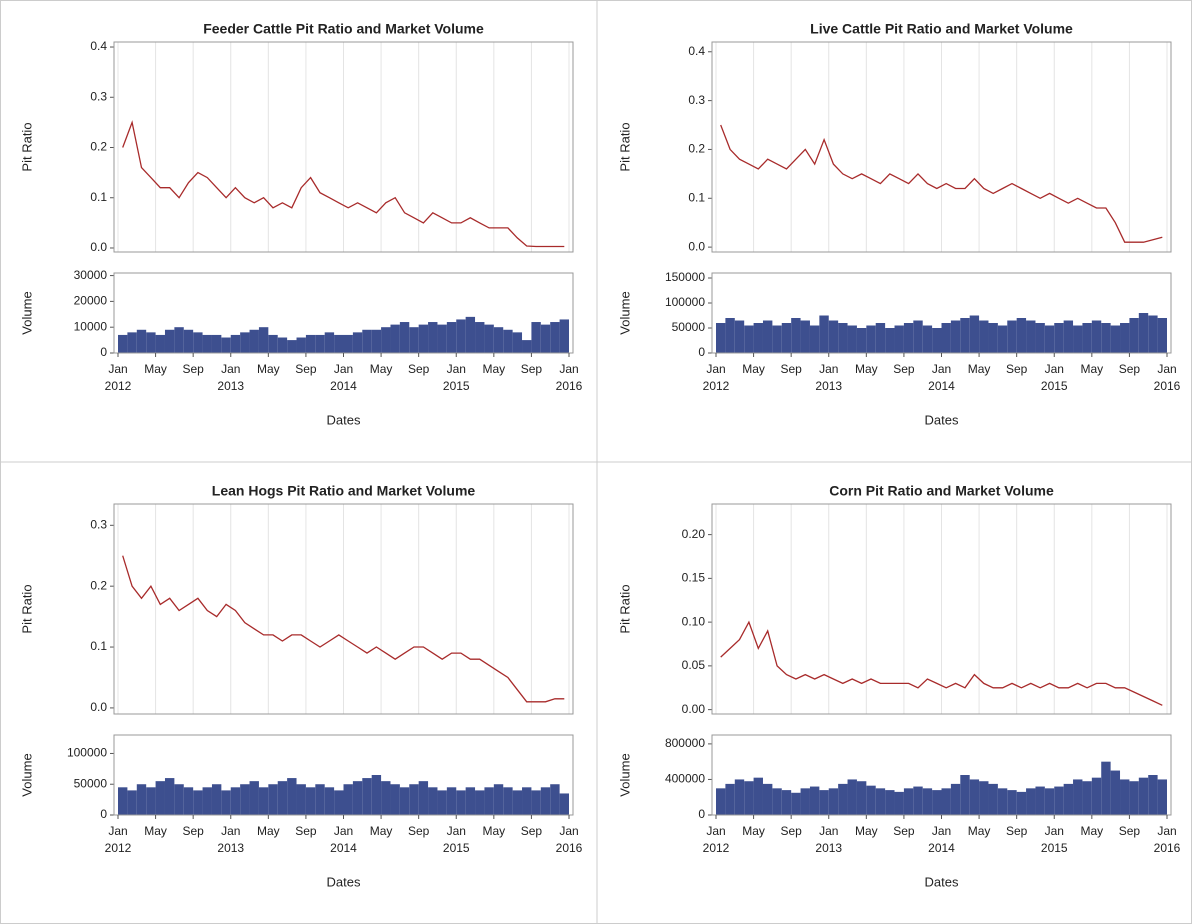  Describe the element at coordinates (694, 709) in the screenshot. I see `y-tick-label: 0.00` at that location.